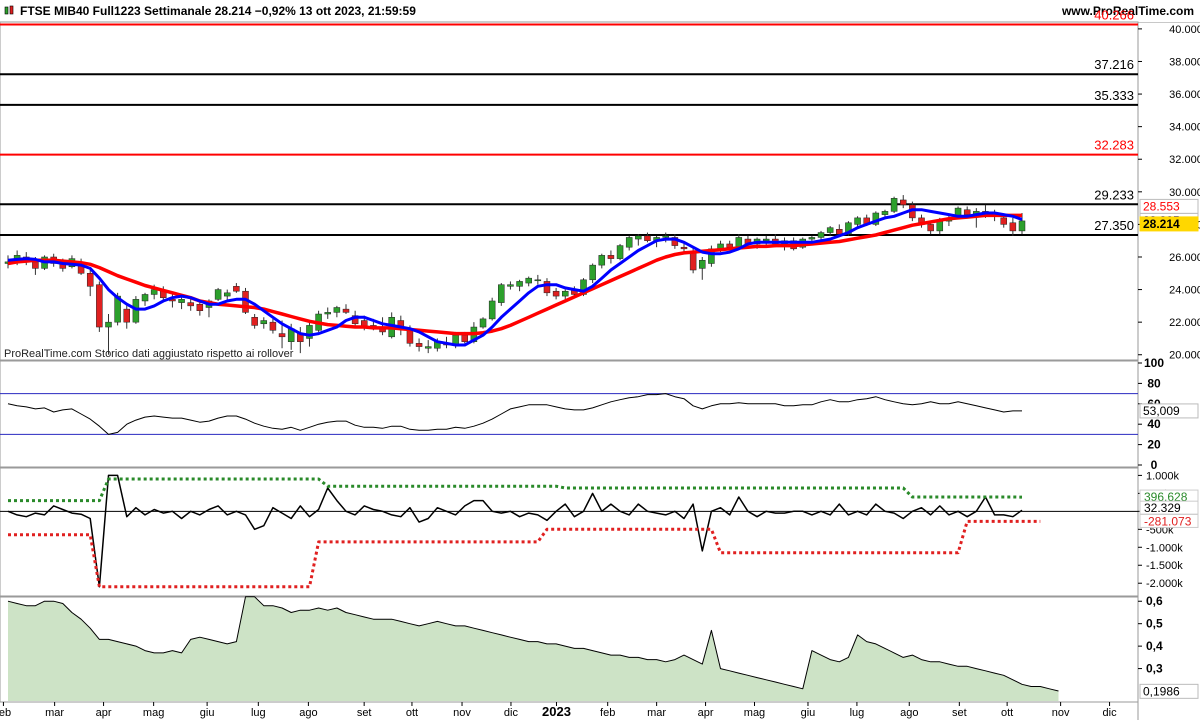 Image resolution: width=1200 pixels, height=720 pixels. Describe the element at coordinates (1184, 95) in the screenshot. I see `price-tick-label: 36.000` at that location.